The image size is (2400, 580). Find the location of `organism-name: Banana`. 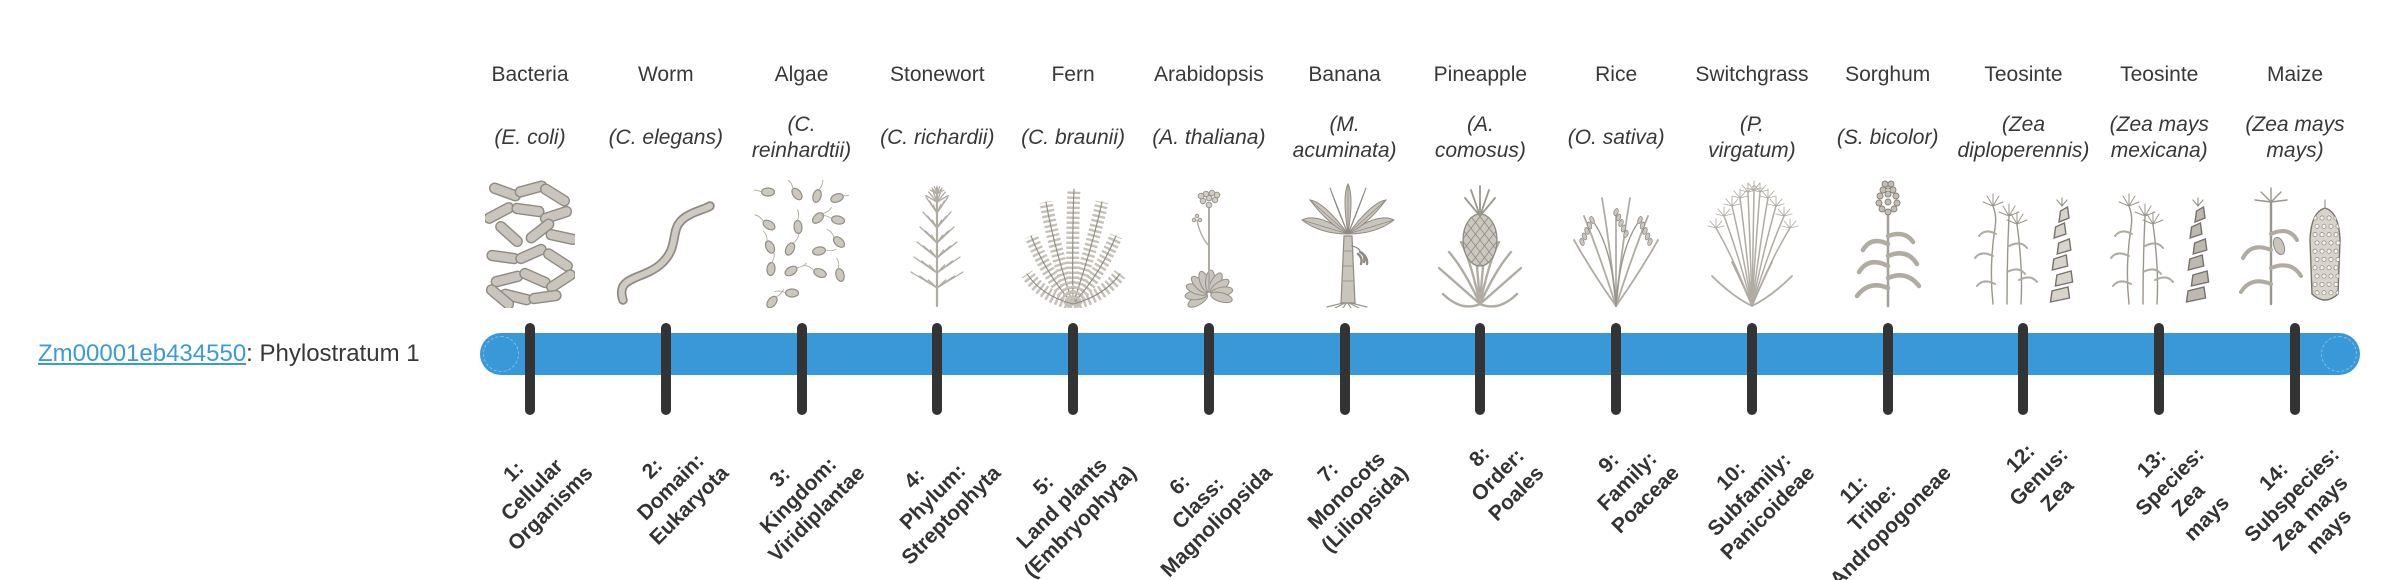

organism-name: Banana is located at coordinates (1344, 74).